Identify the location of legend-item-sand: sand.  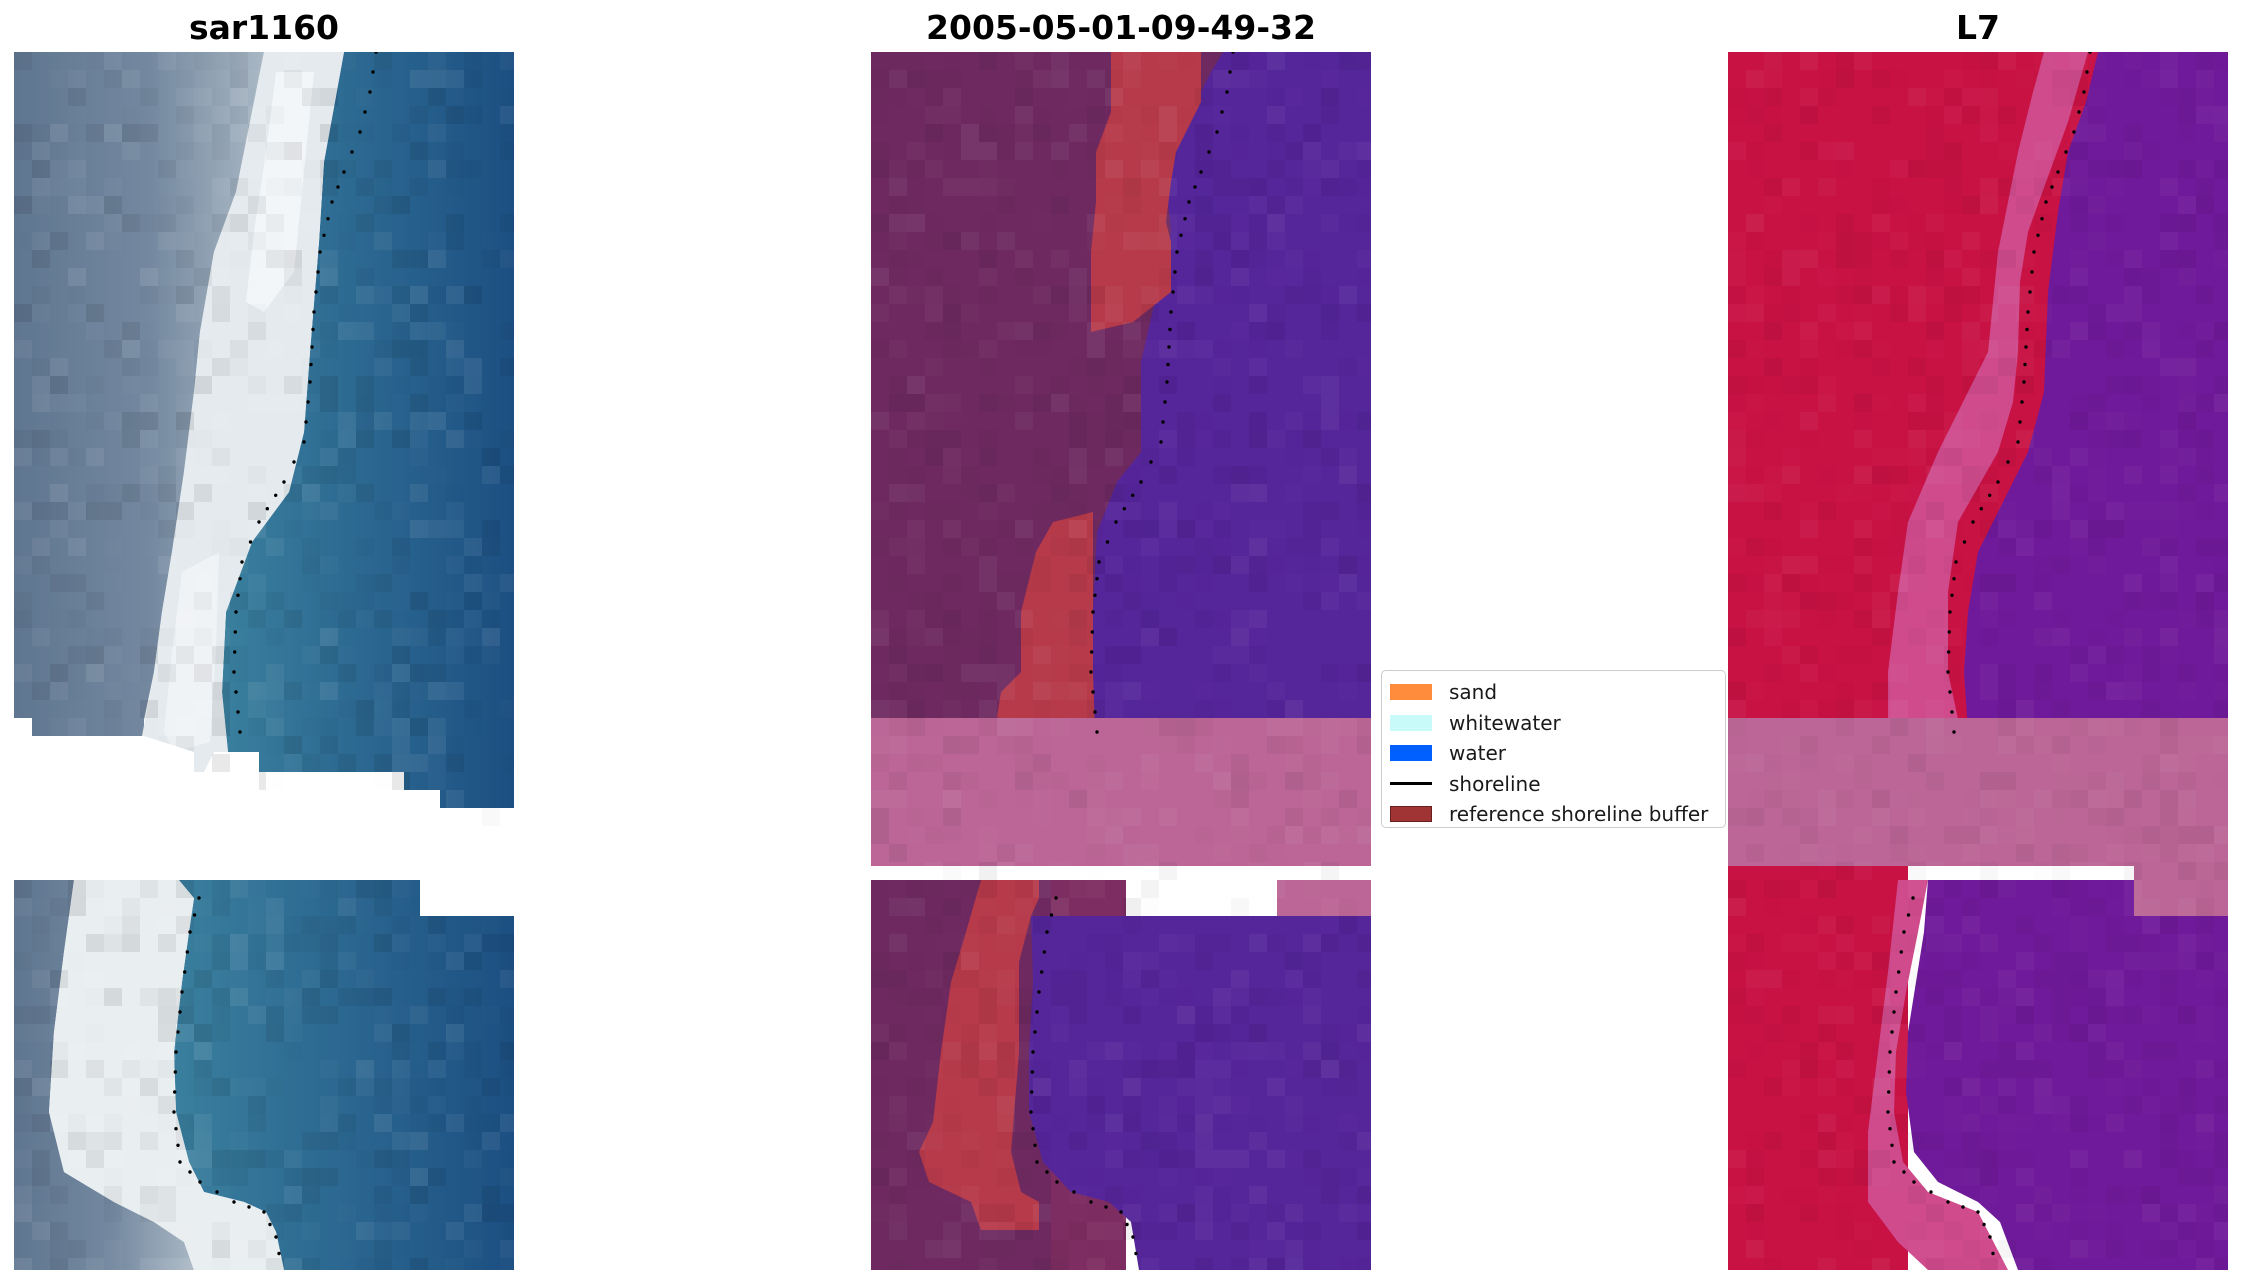
(1557, 692).